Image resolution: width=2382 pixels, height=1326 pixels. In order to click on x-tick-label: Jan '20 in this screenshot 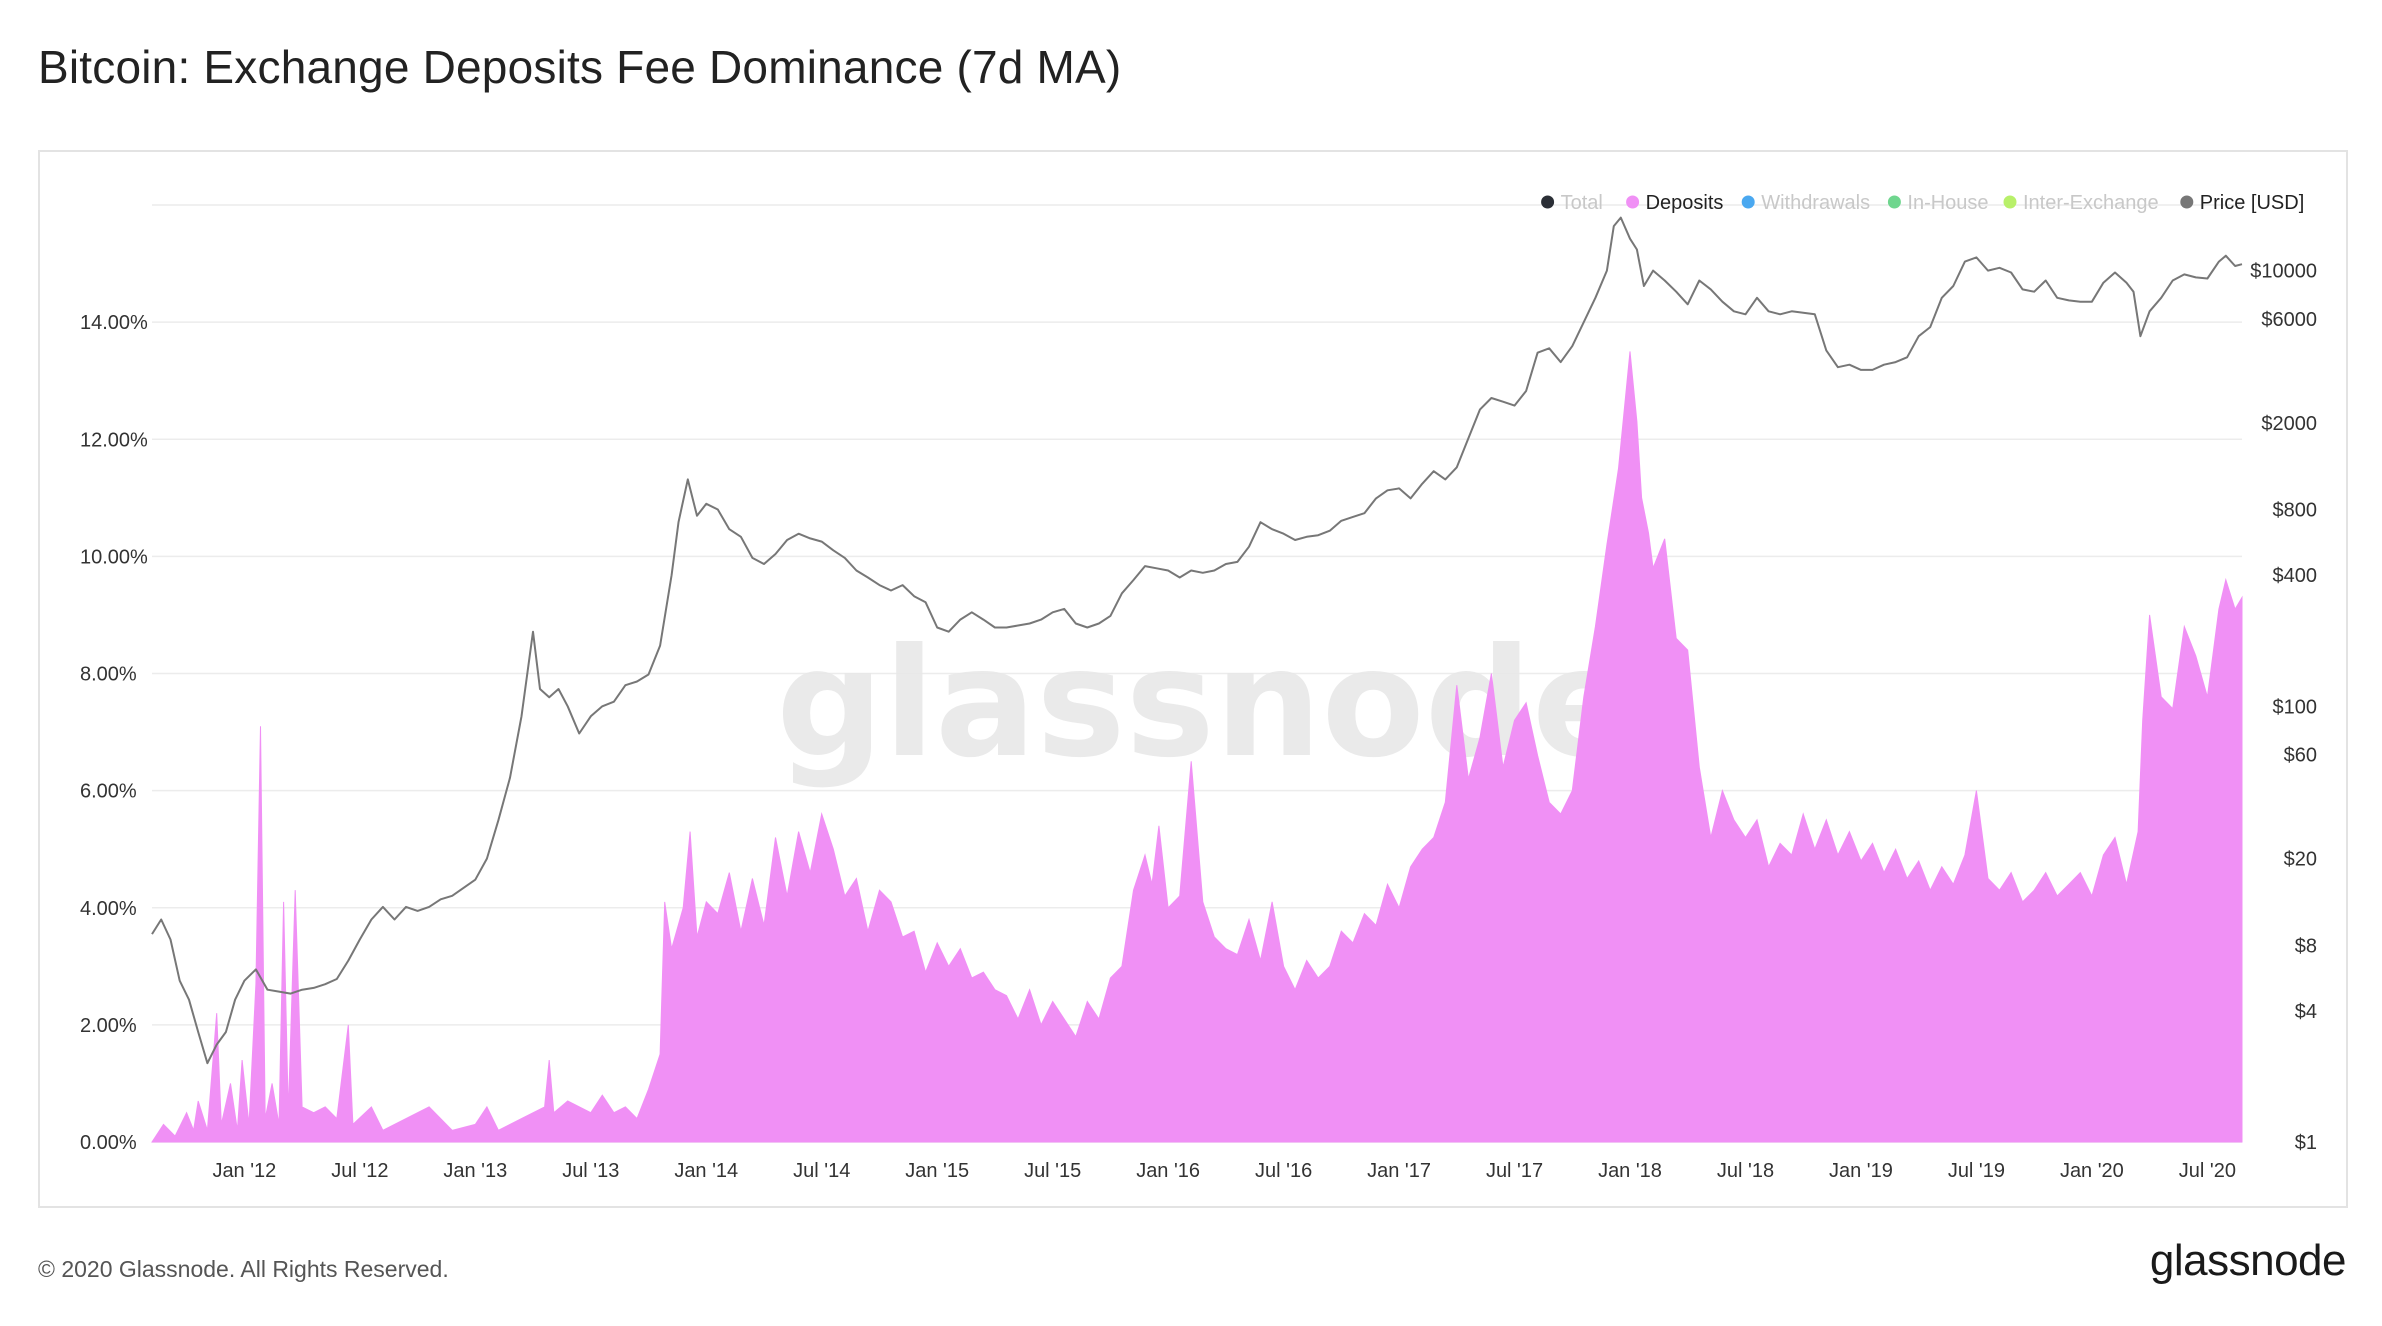, I will do `click(2092, 1171)`.